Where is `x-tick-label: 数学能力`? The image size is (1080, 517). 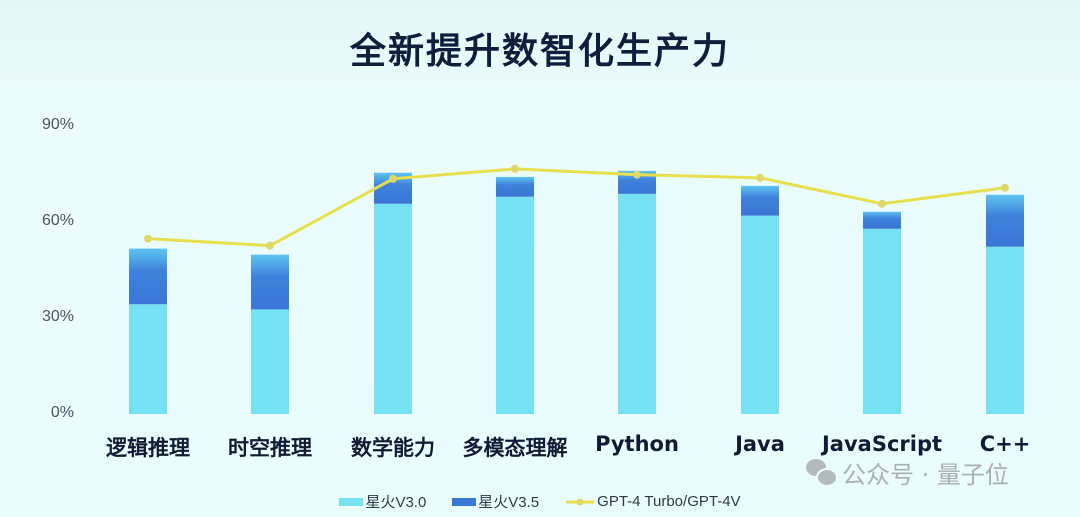
x-tick-label: 数学能力 is located at coordinates (393, 448).